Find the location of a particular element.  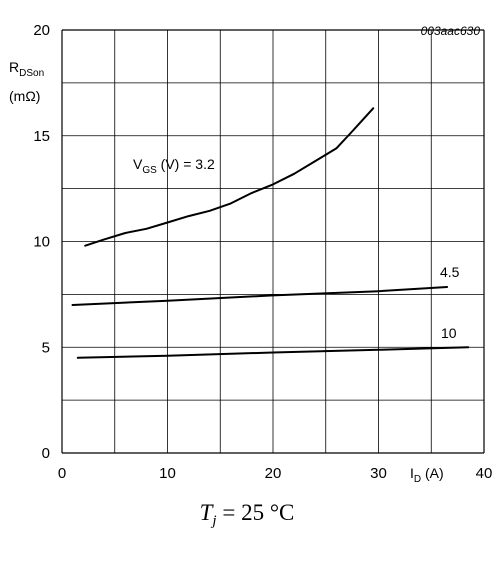

series-label-4-5: 4.5 is located at coordinates (450, 272).